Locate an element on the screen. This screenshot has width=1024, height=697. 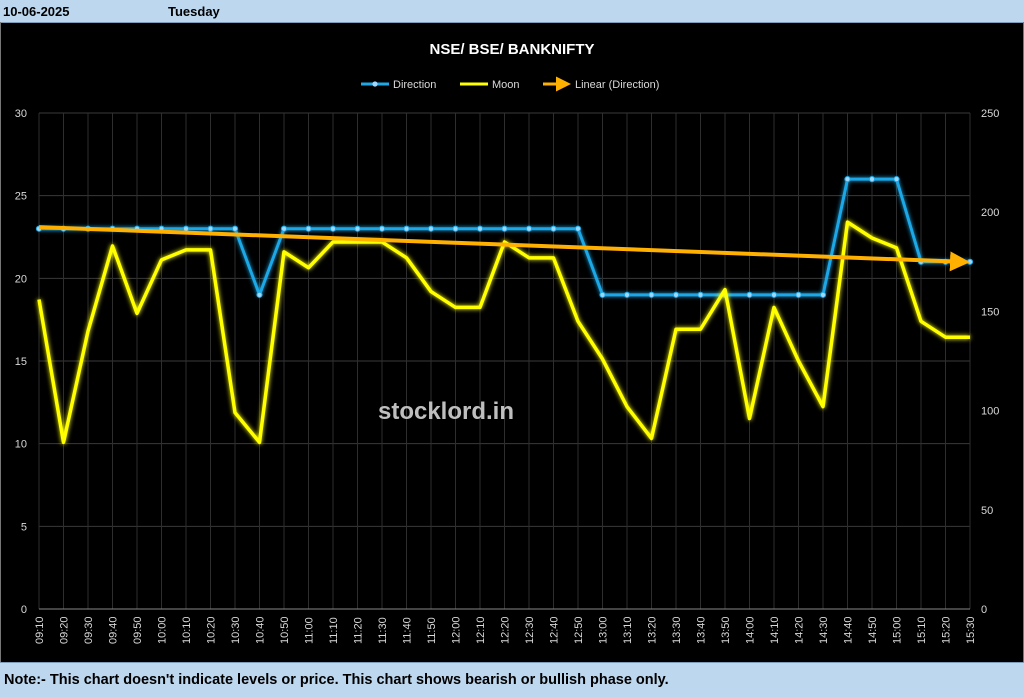
y-axis-right: 0 50 100 150 200 250 is located at coordinates (990, 362).